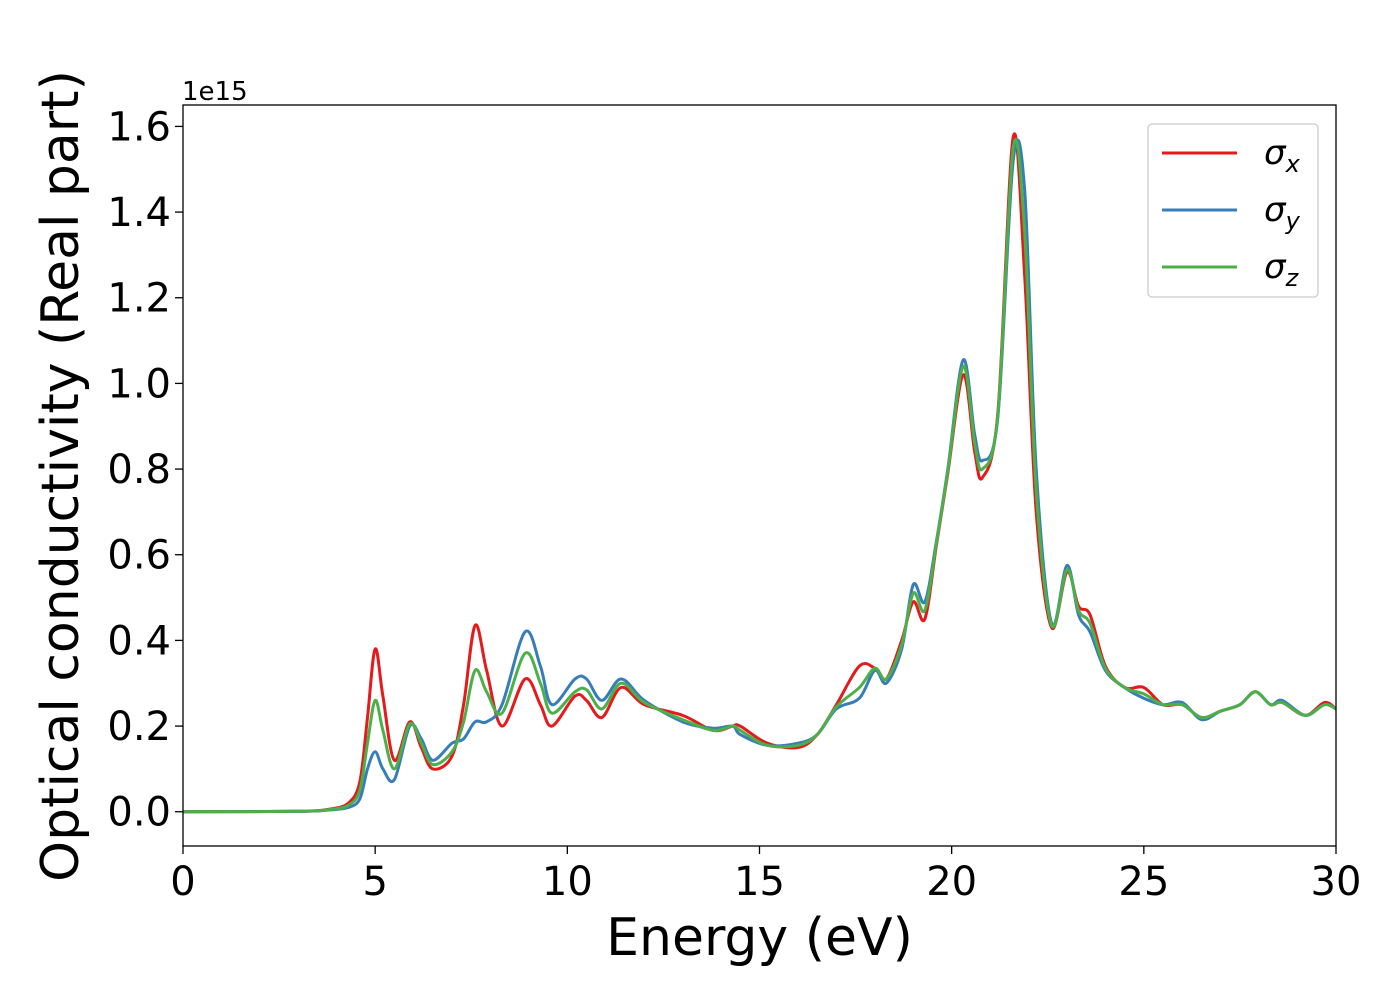 The height and width of the screenshot is (1000, 1400). I want to click on y-tick-label: 1.2, so click(139, 299).